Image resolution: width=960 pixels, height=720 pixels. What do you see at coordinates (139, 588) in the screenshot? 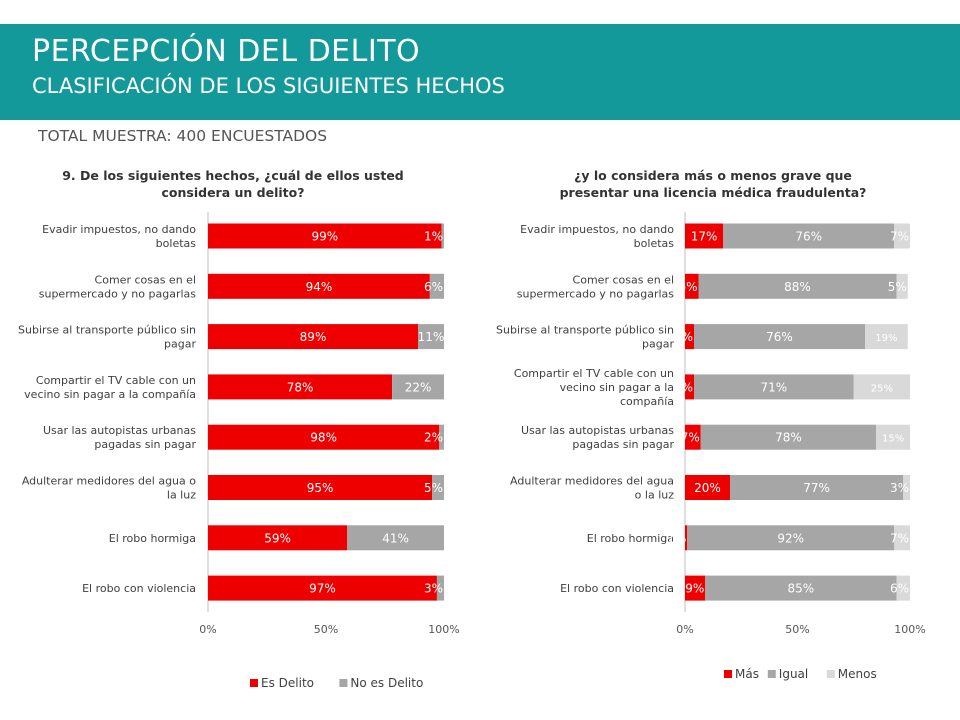
I see `left-category-label: El robo con violencia` at bounding box center [139, 588].